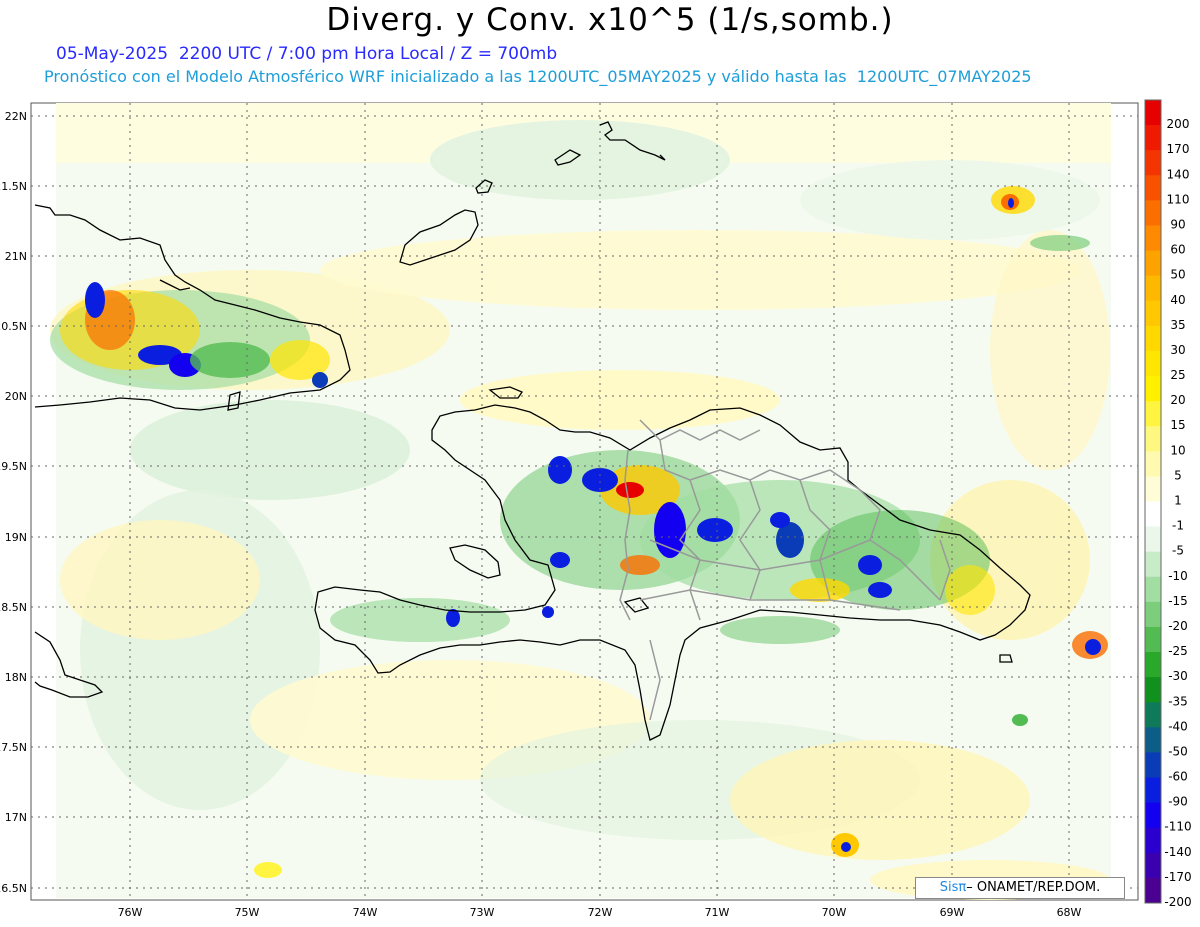  What do you see at coordinates (1178, 475) in the screenshot?
I see `colorbar-label: 5` at bounding box center [1178, 475].